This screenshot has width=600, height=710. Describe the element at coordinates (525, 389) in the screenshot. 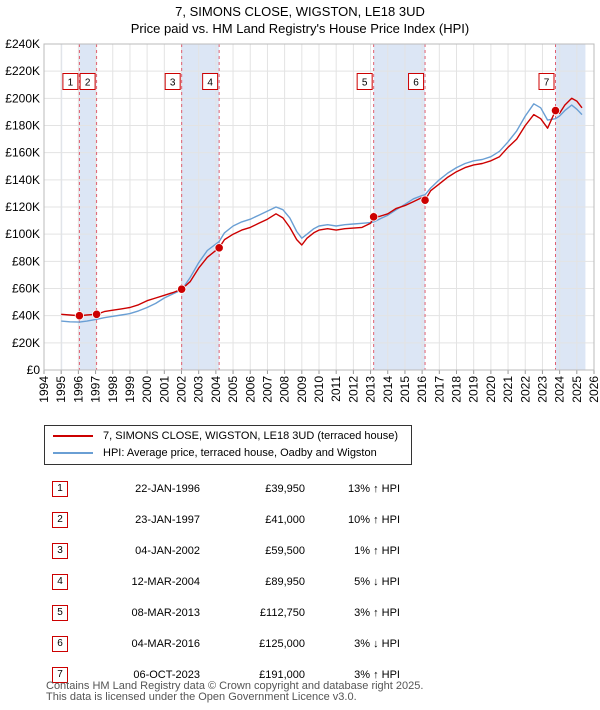

I see `x-tick-label: 2022` at that location.